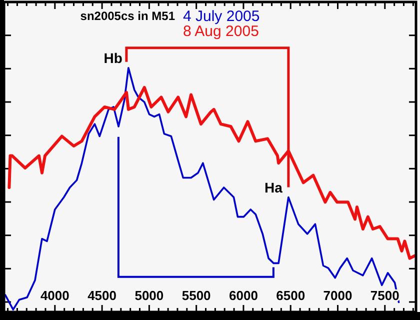  I want to click on x-tick-label: 4000, so click(55, 295).